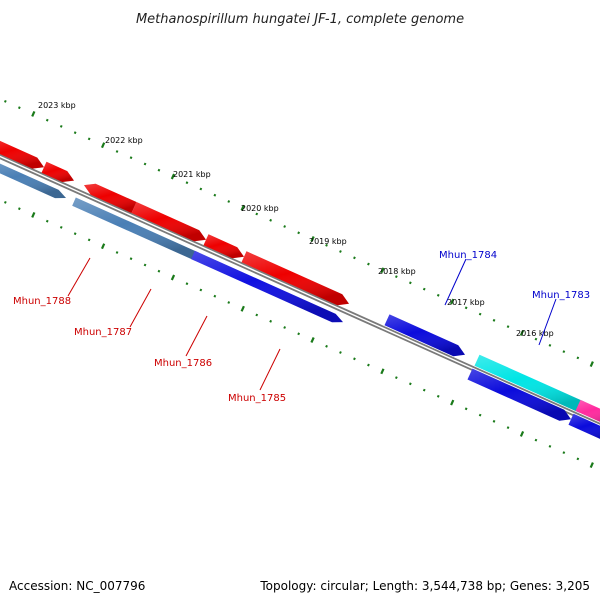 This screenshot has height=600, width=600. Describe the element at coordinates (328, 241) in the screenshot. I see `tick-label-2019: 2019 kbp` at that location.